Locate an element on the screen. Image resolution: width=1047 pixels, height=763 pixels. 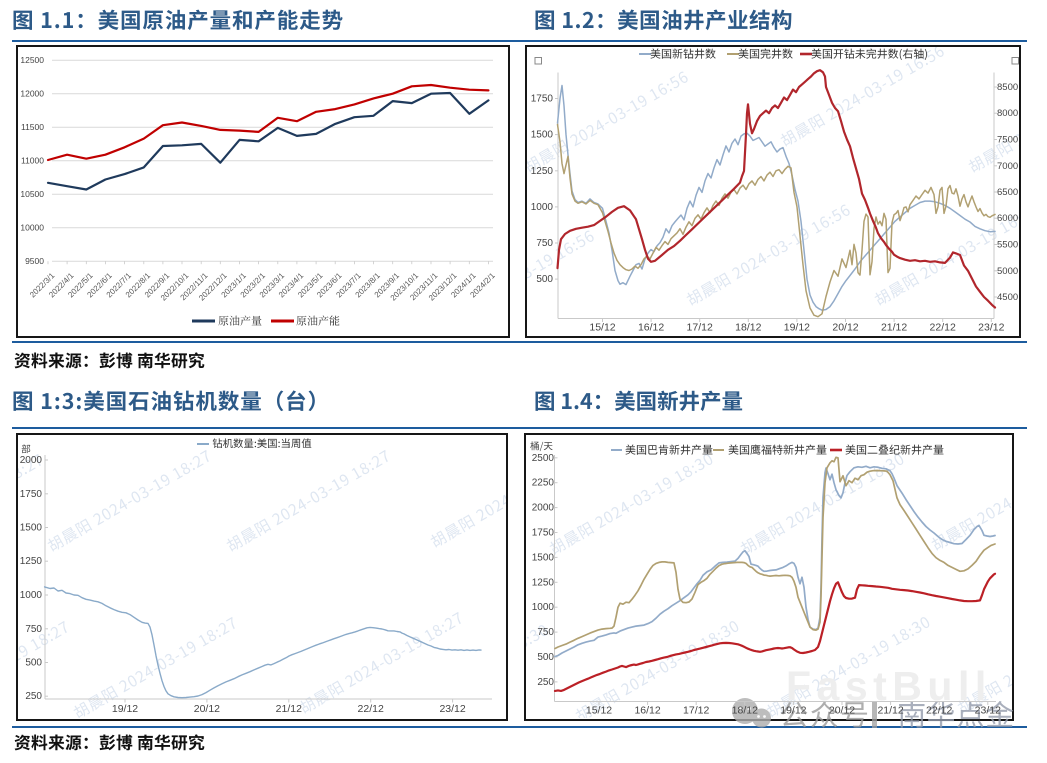
svg-text: 4500 is located at coordinates (1007, 297).